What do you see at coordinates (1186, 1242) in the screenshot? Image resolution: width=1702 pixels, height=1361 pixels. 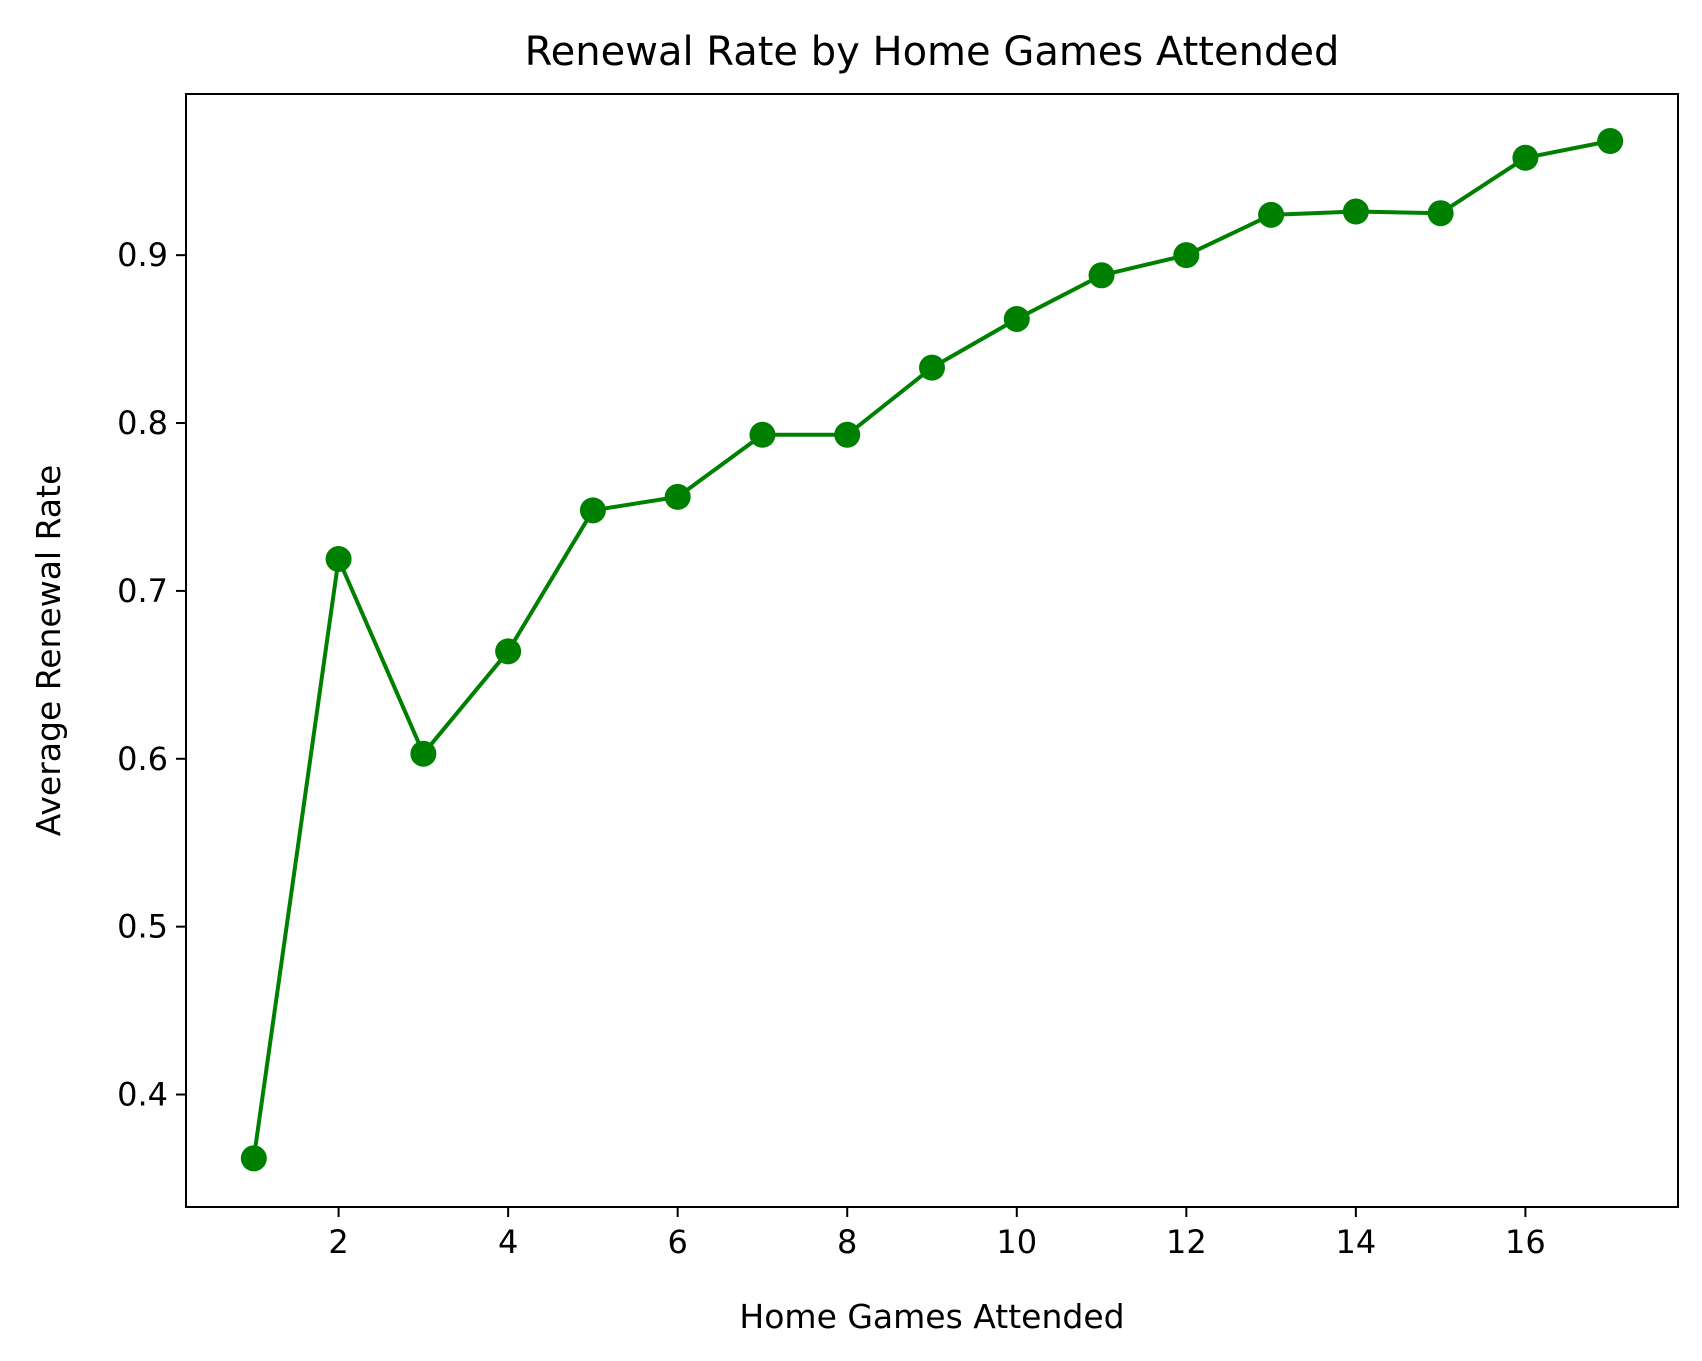 I see `x-tick-label: 12` at bounding box center [1186, 1242].